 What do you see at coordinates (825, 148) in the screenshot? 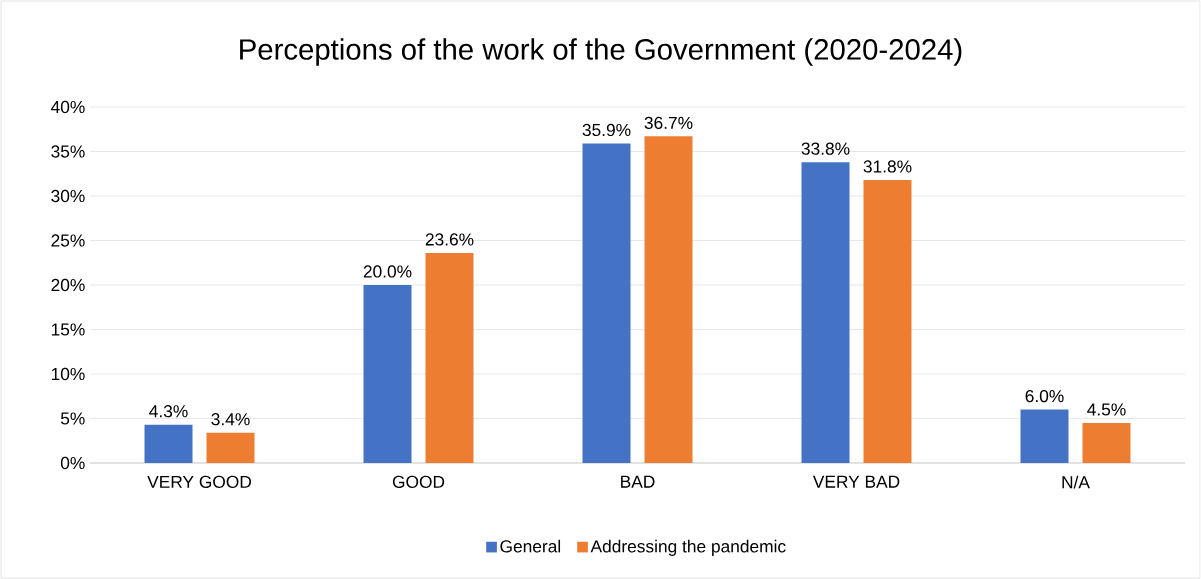
I see `data-label: 33.8%` at bounding box center [825, 148].